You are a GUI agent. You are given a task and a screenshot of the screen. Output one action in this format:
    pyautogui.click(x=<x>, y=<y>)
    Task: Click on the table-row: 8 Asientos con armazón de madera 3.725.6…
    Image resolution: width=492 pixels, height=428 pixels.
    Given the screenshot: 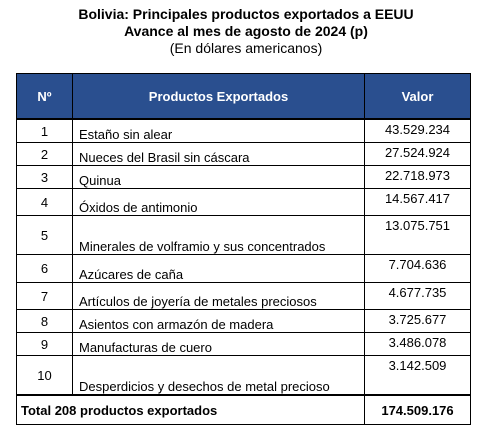 What is the action you would take?
    pyautogui.click(x=243, y=321)
    